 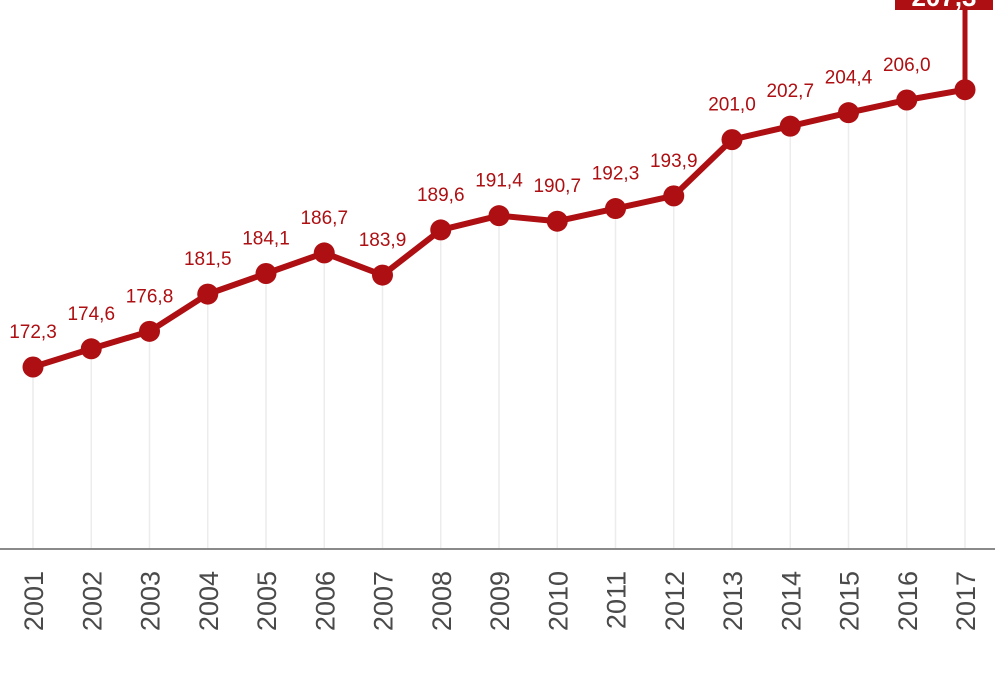 What do you see at coordinates (442, 601) in the screenshot?
I see `tick-label-2008: 2008` at bounding box center [442, 601].